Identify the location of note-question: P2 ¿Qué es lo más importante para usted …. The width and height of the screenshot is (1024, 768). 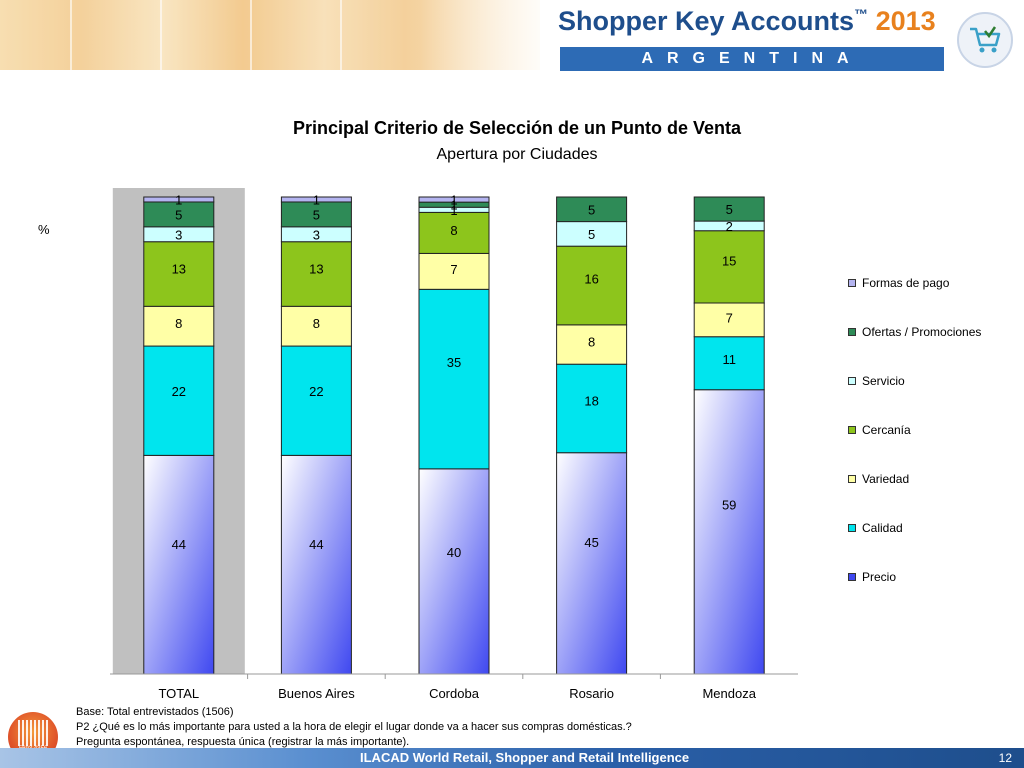
(354, 727).